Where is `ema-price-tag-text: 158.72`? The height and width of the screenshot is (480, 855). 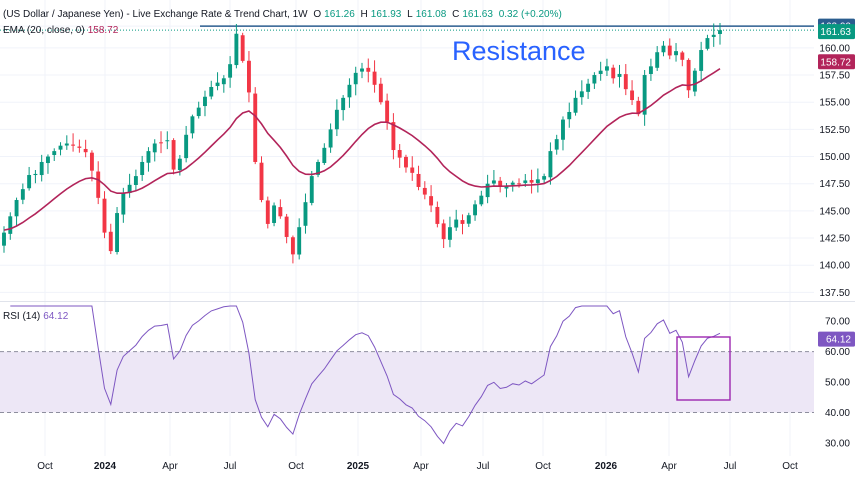
ema-price-tag-text: 158.72 is located at coordinates (835, 62).